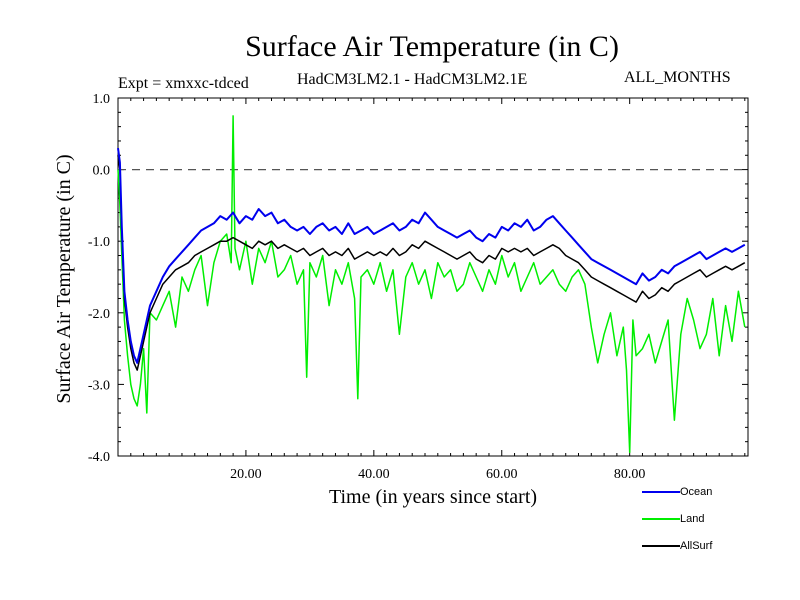 The width and height of the screenshot is (800, 600). What do you see at coordinates (677, 519) in the screenshot?
I see `legend: Ocean Land AllSurf` at bounding box center [677, 519].